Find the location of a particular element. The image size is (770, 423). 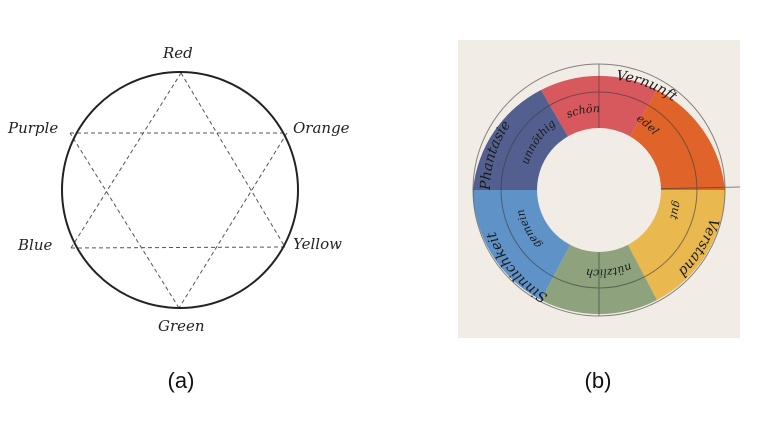

caption-b: (b) is located at coordinates (598, 380).